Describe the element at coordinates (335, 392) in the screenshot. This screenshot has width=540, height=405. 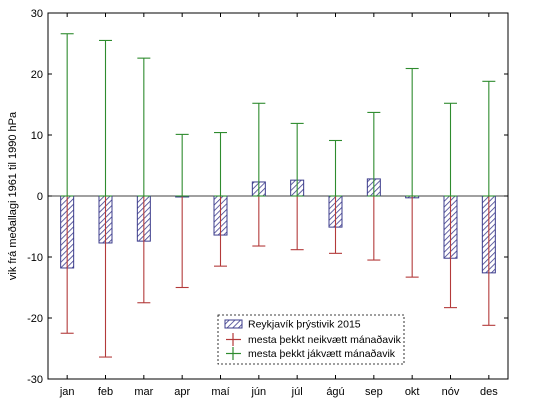
I see `x-tick-label: ágú` at that location.